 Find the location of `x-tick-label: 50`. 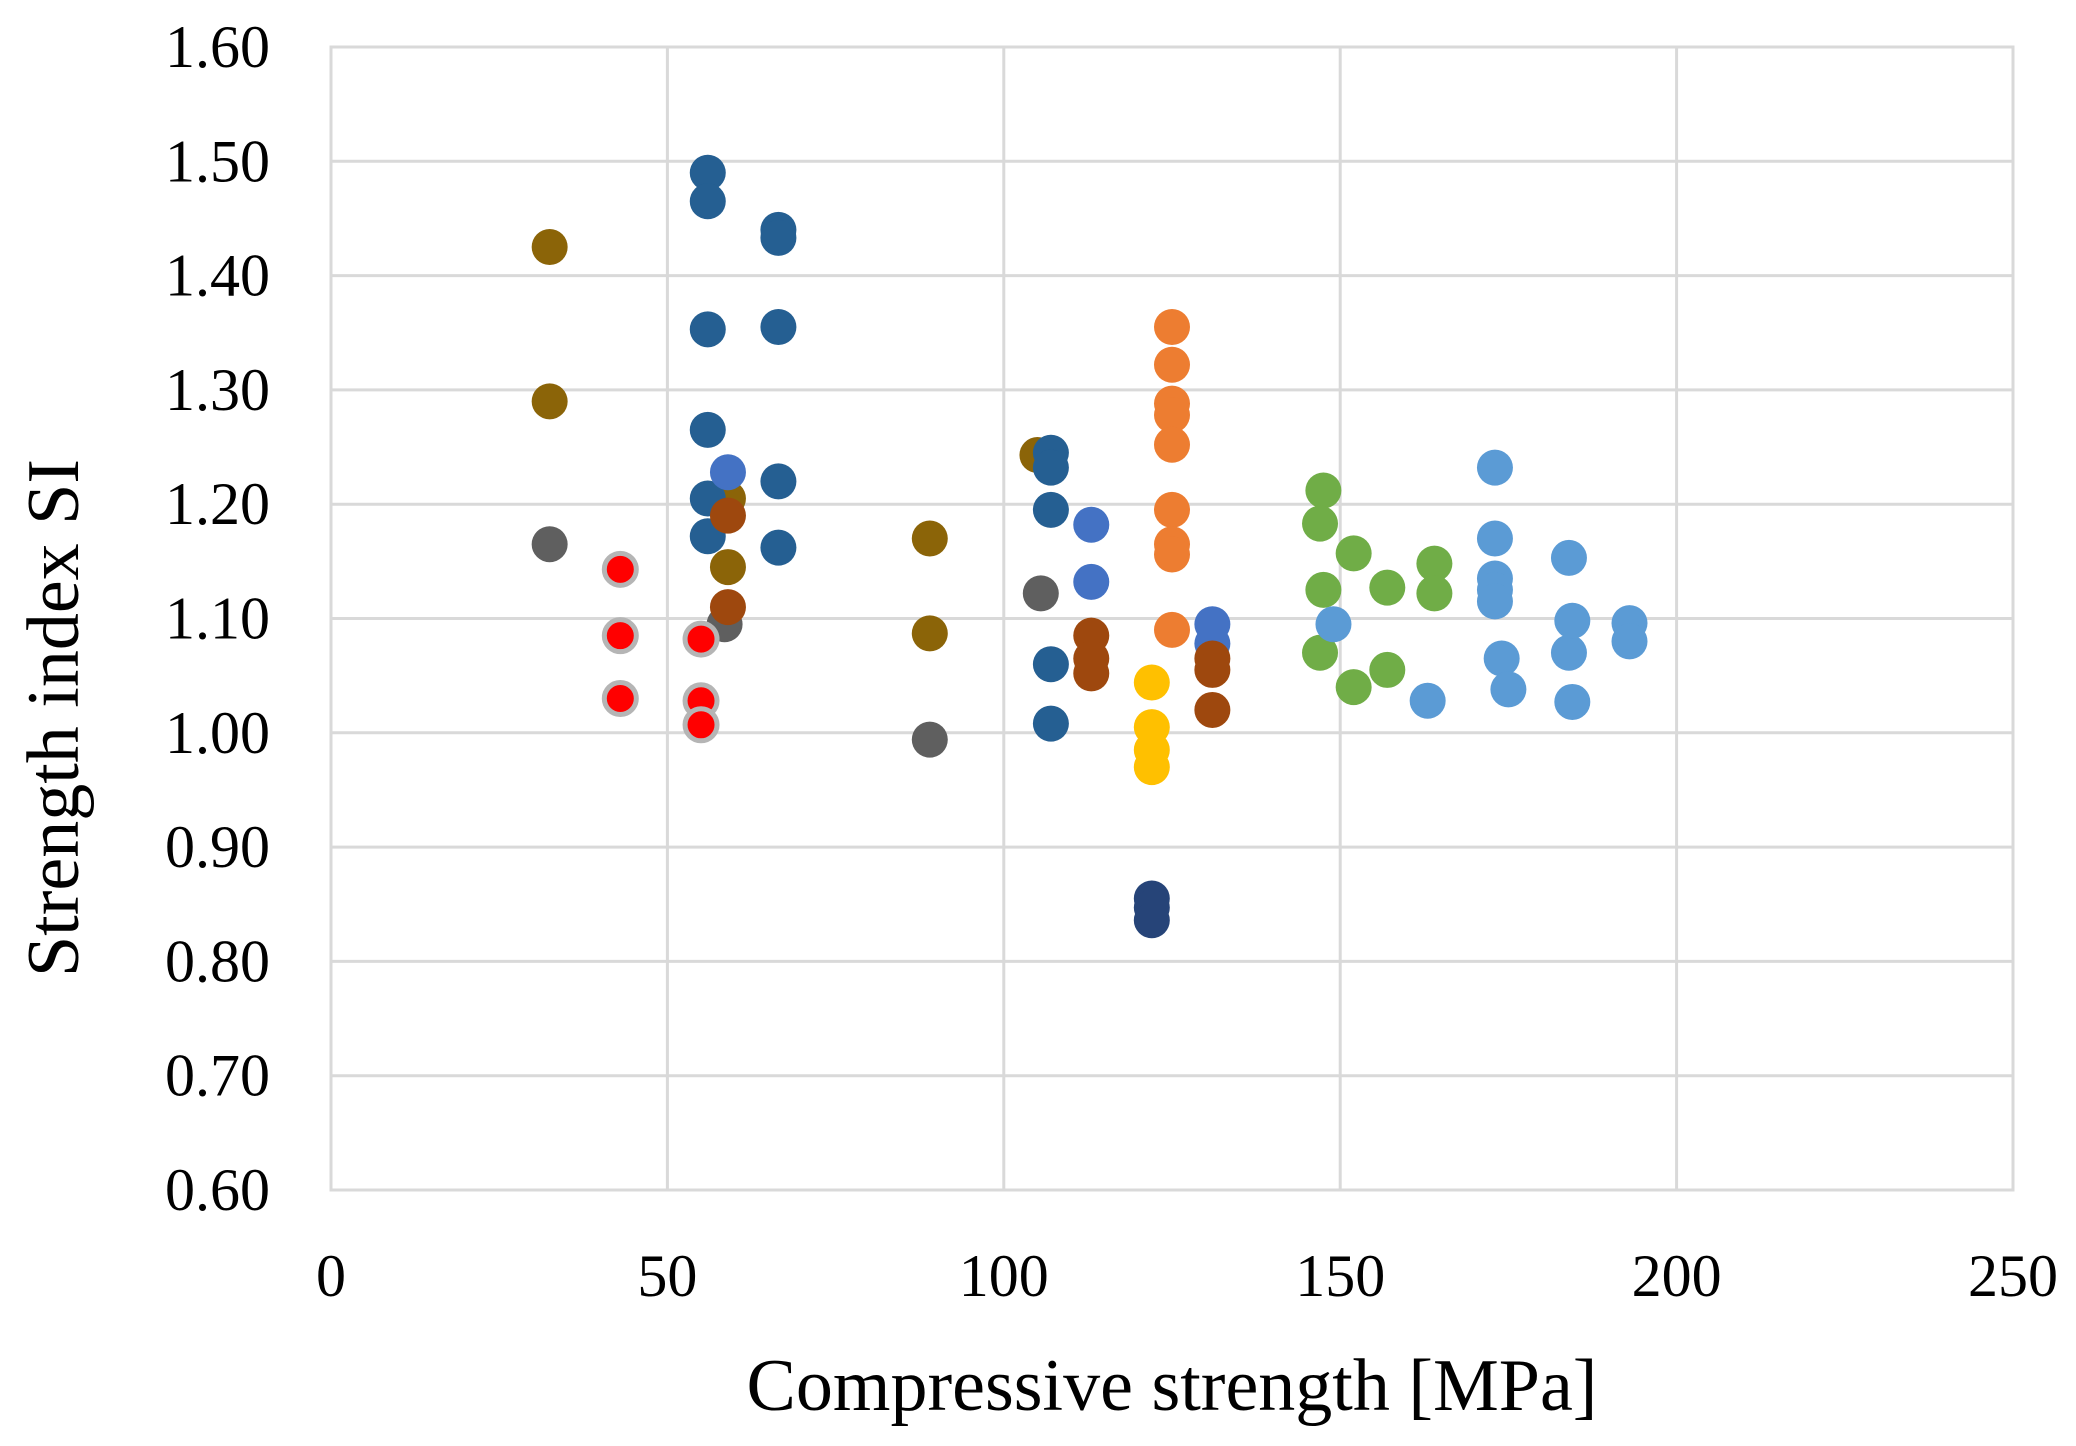

x-tick-label: 50 is located at coordinates (667, 1276).